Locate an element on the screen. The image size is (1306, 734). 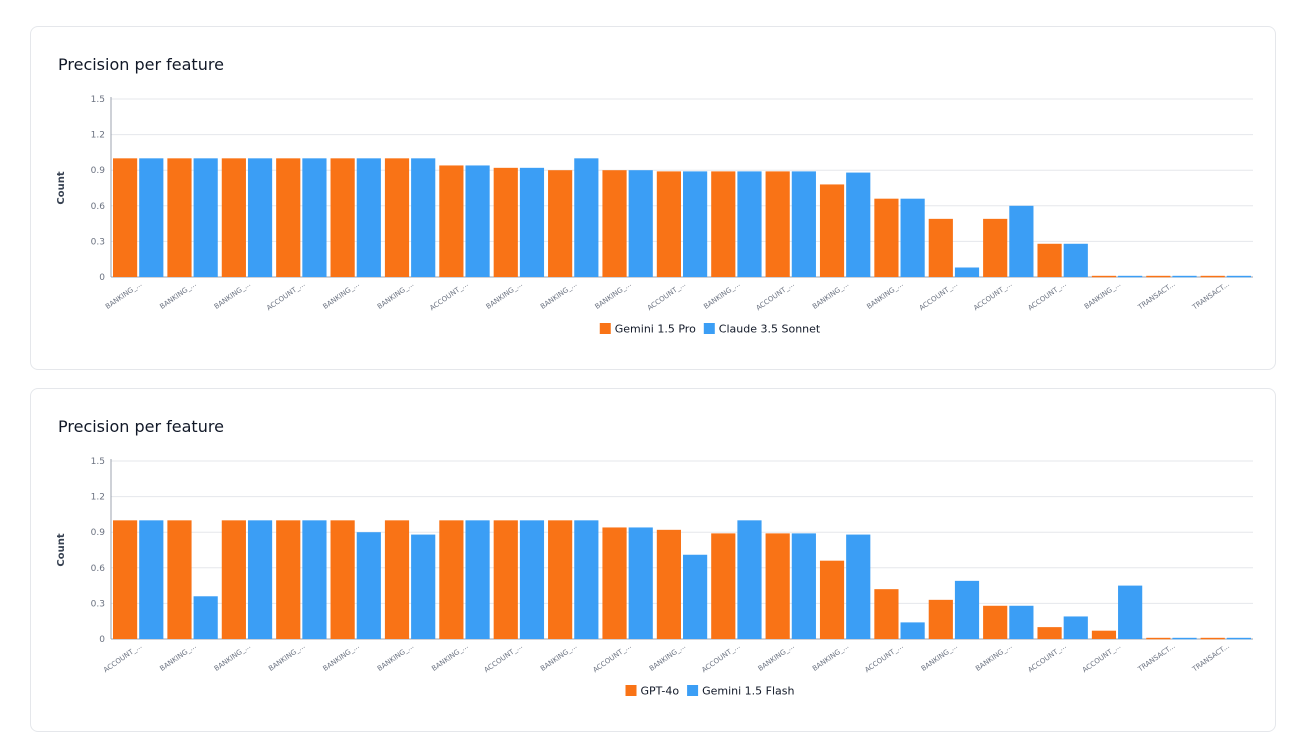
legend-item: Gemini 1.5 Pro is located at coordinates (647, 329).